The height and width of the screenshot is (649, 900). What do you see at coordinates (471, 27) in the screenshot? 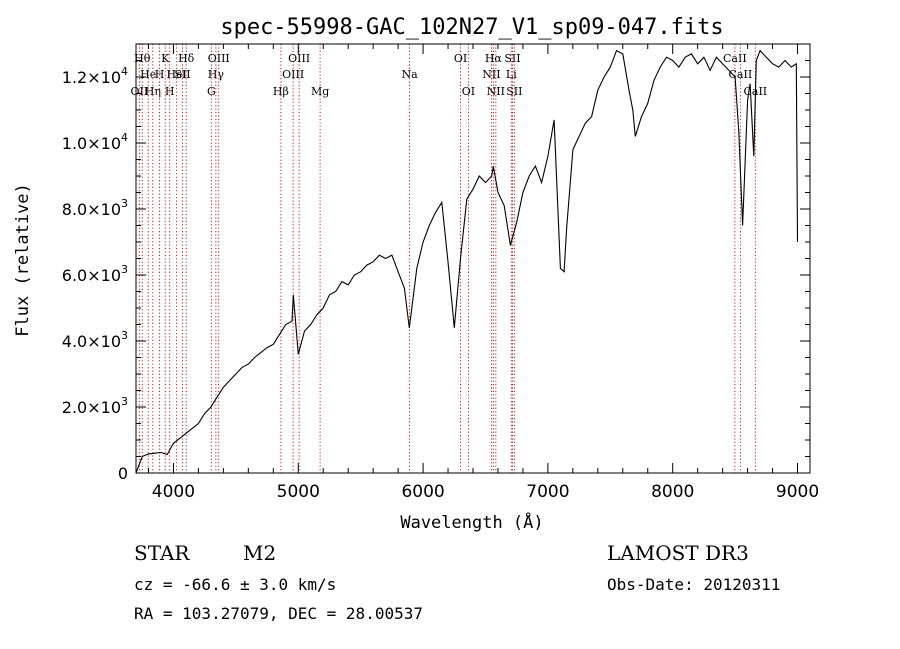
I see `chart-title: spec-55998-GAC_102N27_V1_sp09-047.fits` at bounding box center [471, 27].